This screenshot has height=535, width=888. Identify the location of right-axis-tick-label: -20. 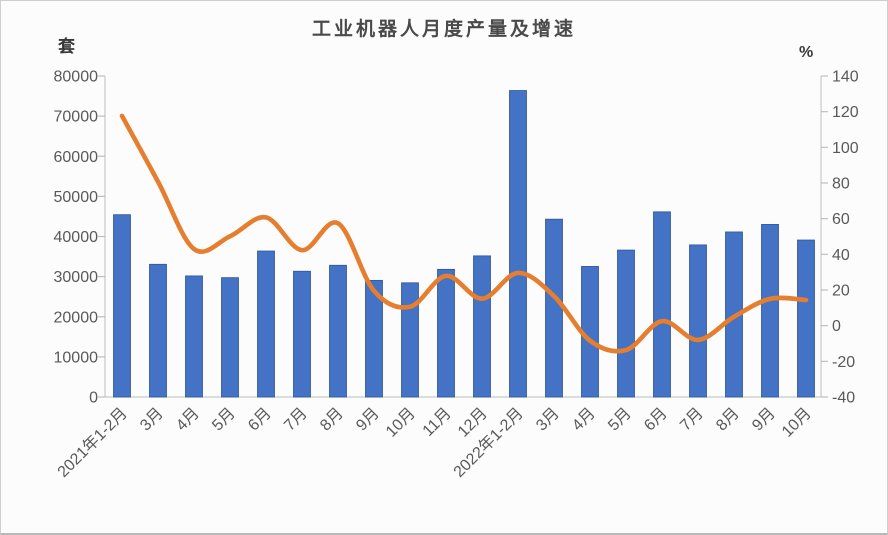
(843, 362).